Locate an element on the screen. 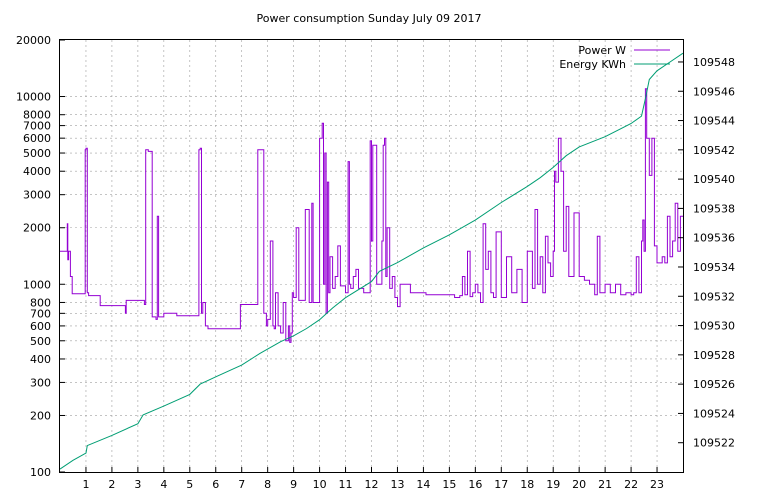 The image size is (768, 504). x-tick-label: 20 is located at coordinates (579, 484).